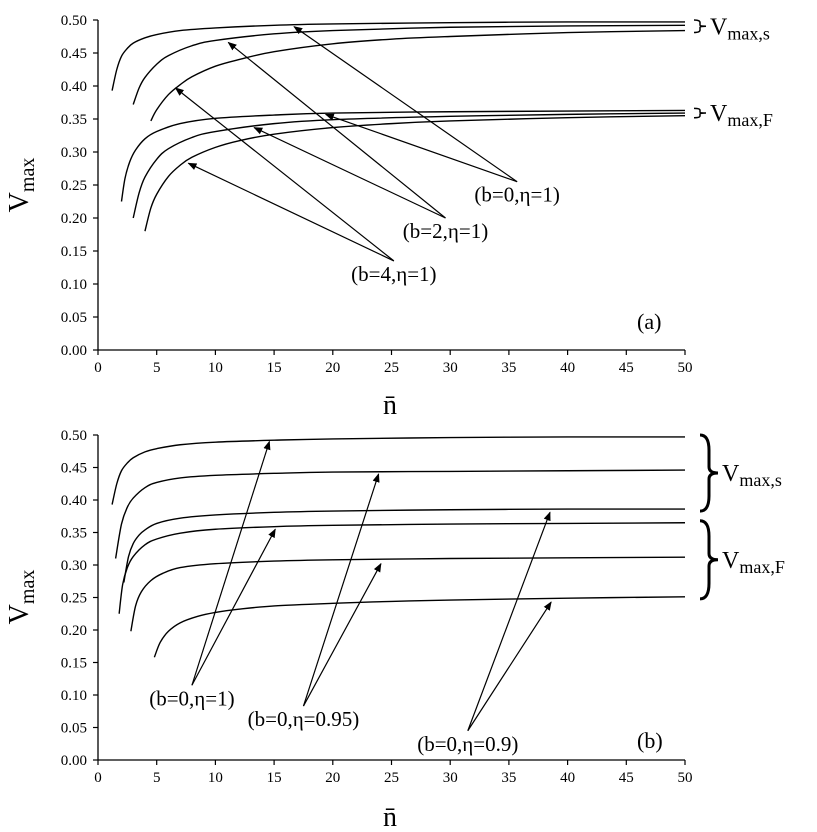  I want to click on panel-a-annotation-label-3: (b=4,η=1), so click(393, 274).